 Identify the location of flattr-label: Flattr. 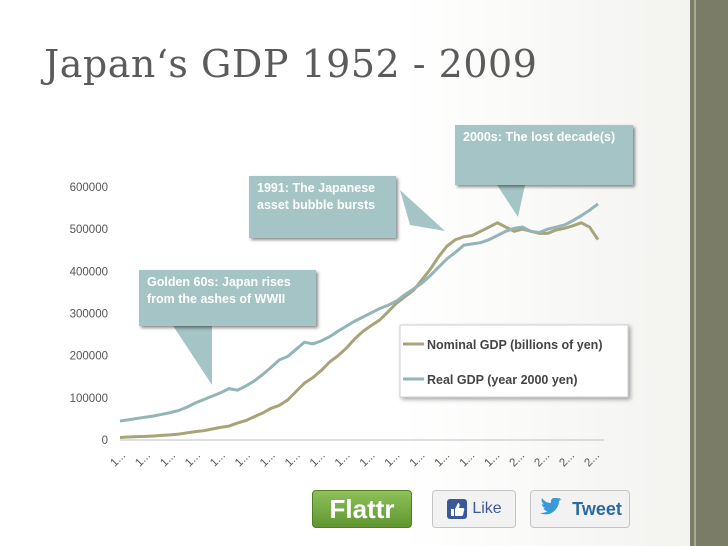
(362, 508).